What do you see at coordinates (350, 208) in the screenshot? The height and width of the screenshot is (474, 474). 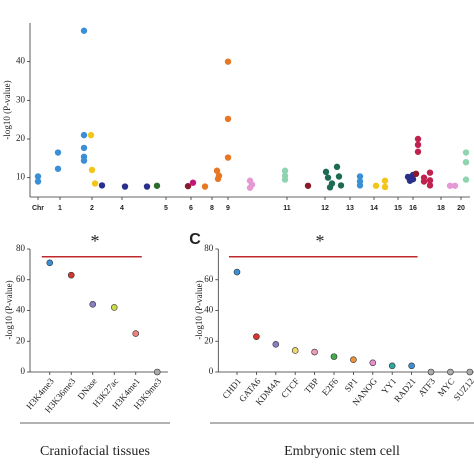 I see `x-tick-label: 13` at bounding box center [350, 208].